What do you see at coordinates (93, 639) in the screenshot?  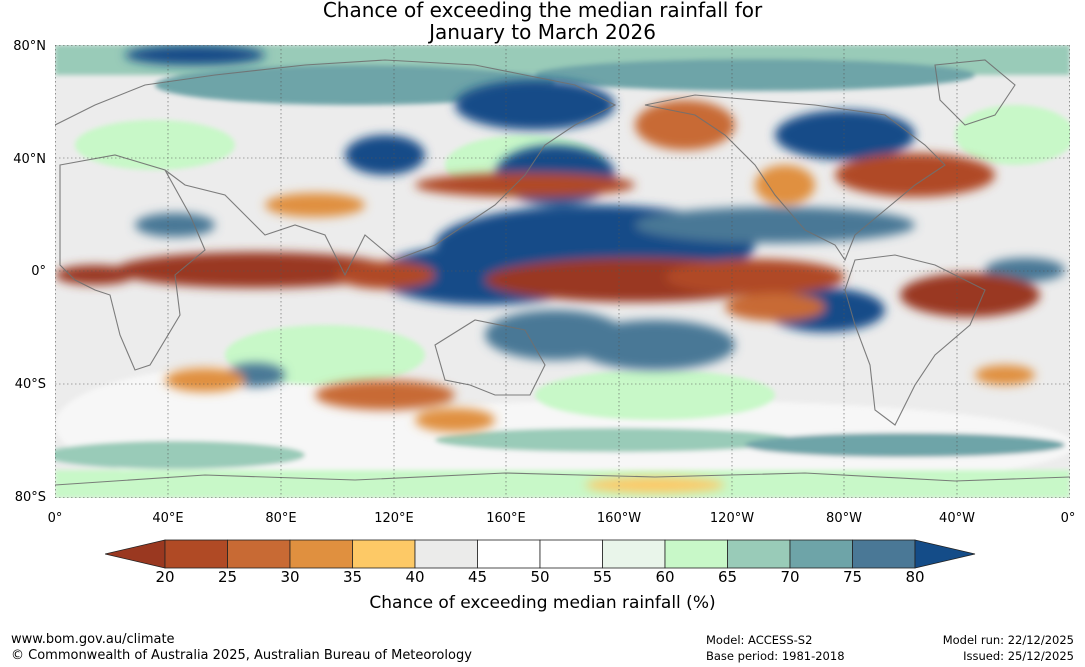 I see `footer-website: www.bom.gov.au/climate` at bounding box center [93, 639].